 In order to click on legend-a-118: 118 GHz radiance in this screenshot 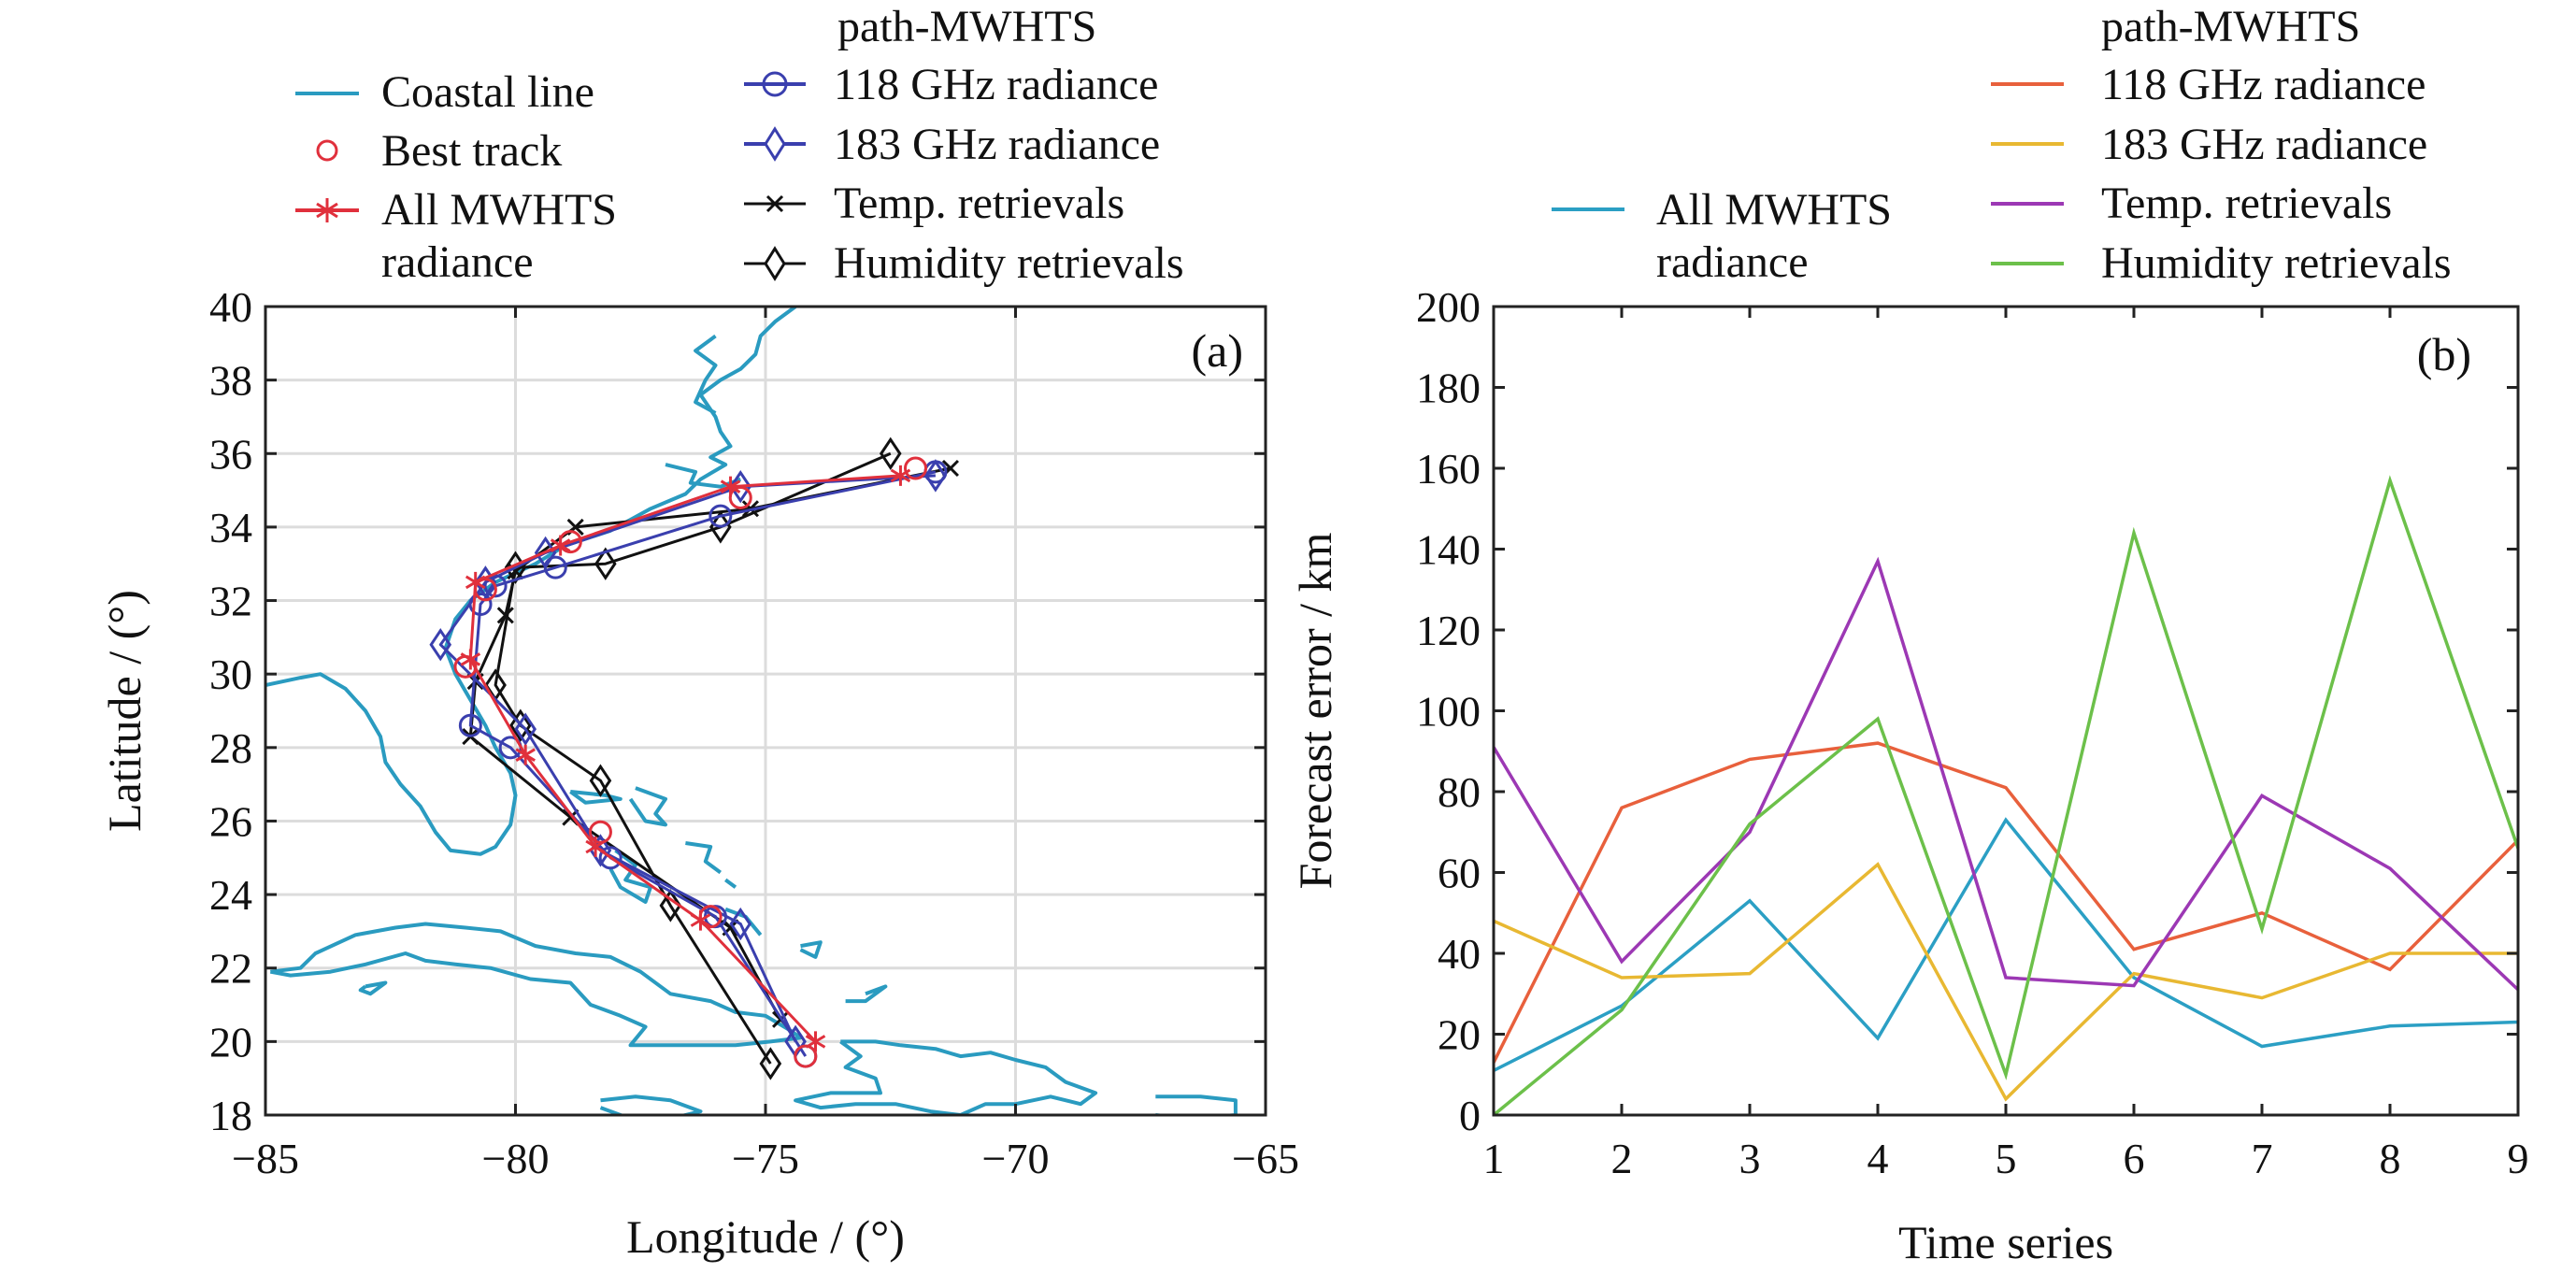, I will do `click(951, 85)`.